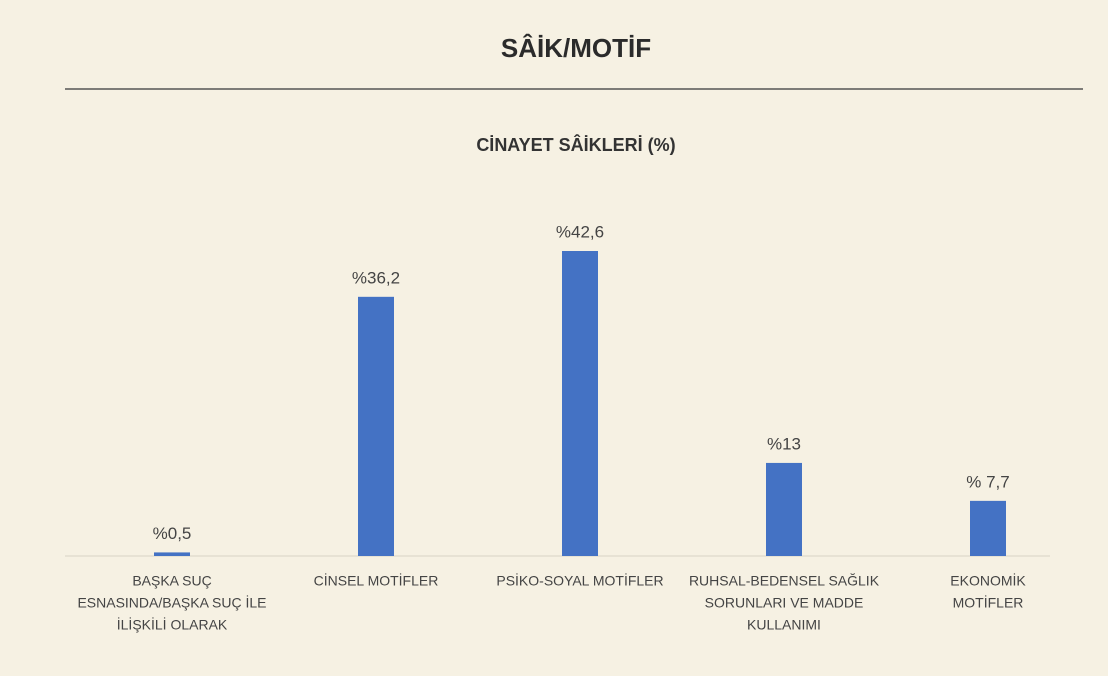 This screenshot has width=1108, height=676. I want to click on x-tick-label: PSİKO-SOYAL MOTİFLER, so click(579, 580).